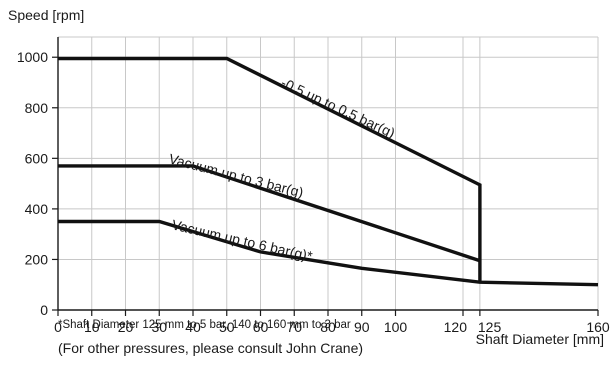  What do you see at coordinates (44, 310) in the screenshot?
I see `y-tick-label: 0` at bounding box center [44, 310].